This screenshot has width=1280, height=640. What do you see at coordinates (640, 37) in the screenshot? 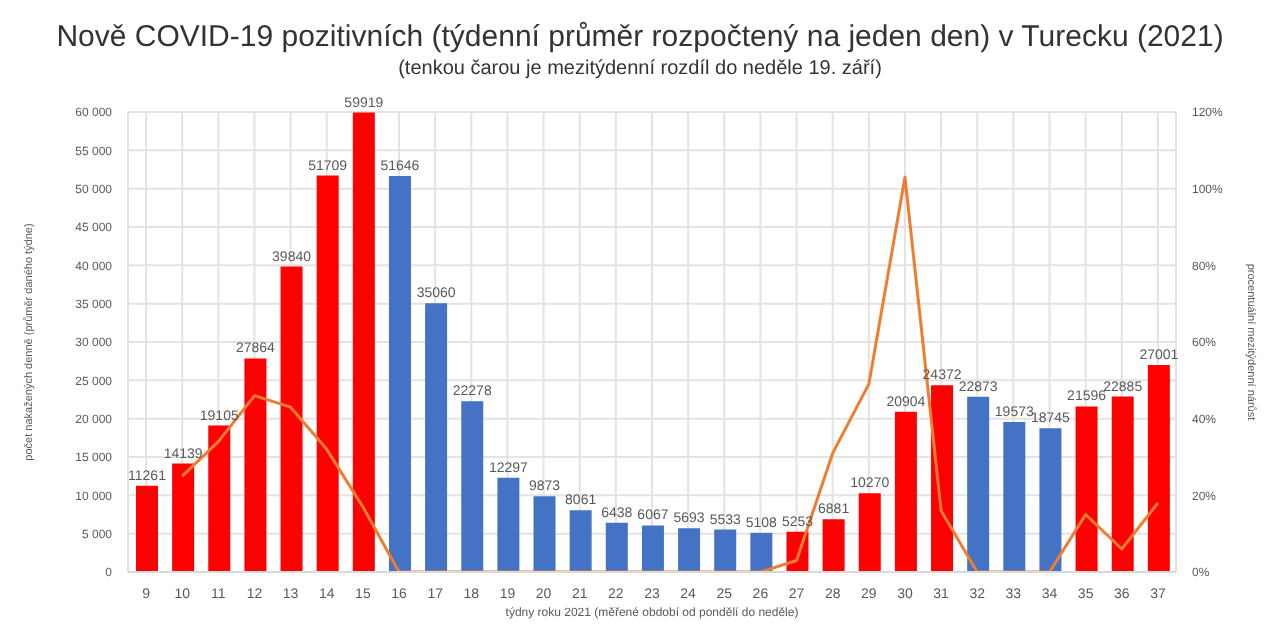
I see `chart-title: Nově COVID-19 pozitivních (týdenní průměr rozpočtený na jeden den) v Turecku (2021)` at bounding box center [640, 37].